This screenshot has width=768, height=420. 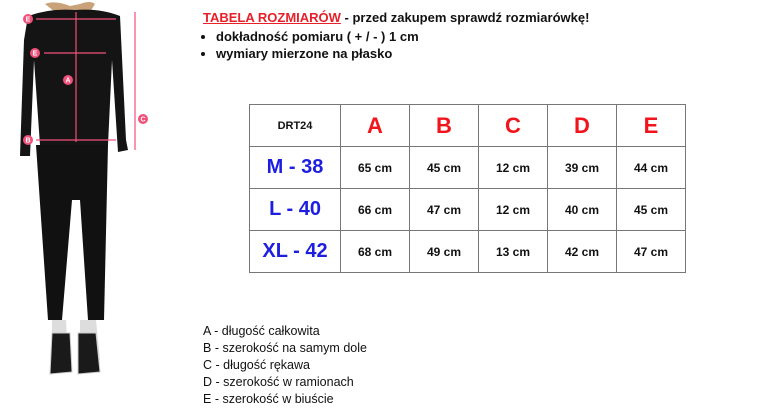 I want to click on size-label: M - 38, so click(x=295, y=167).